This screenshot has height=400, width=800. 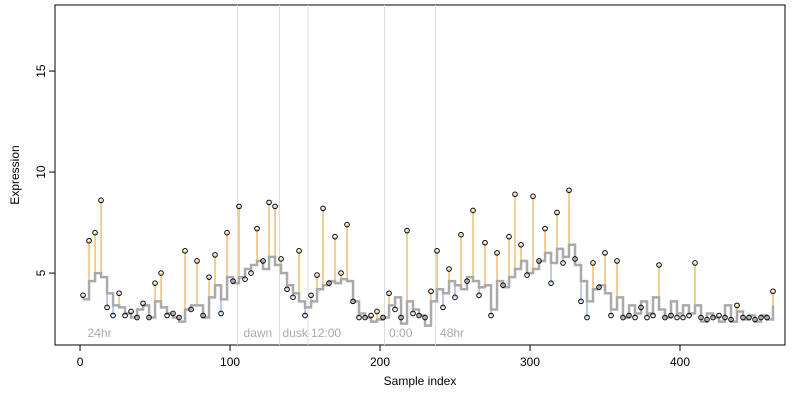 I want to click on y-tick-label: 10, so click(x=41, y=172).